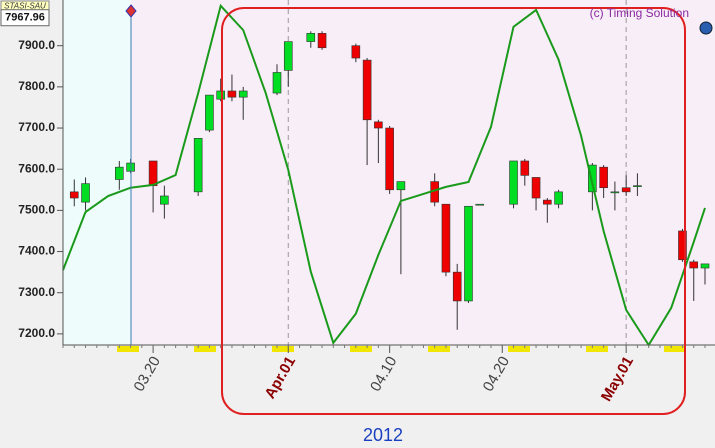 This screenshot has height=448, width=715. Describe the element at coordinates (36, 127) in the screenshot. I see `y-tick-label: 7700.0` at that location.